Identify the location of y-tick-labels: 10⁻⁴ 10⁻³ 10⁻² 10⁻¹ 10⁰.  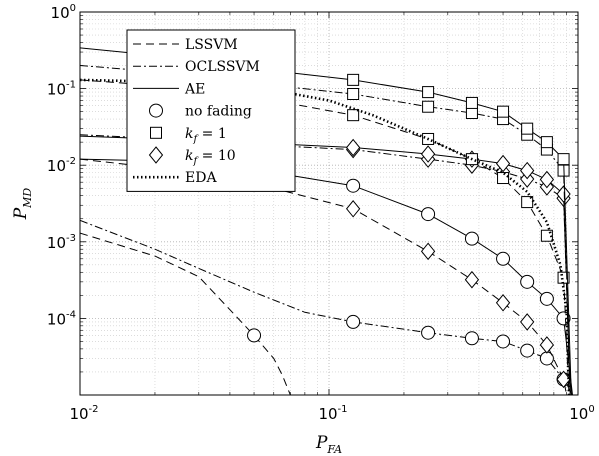
(61, 165).